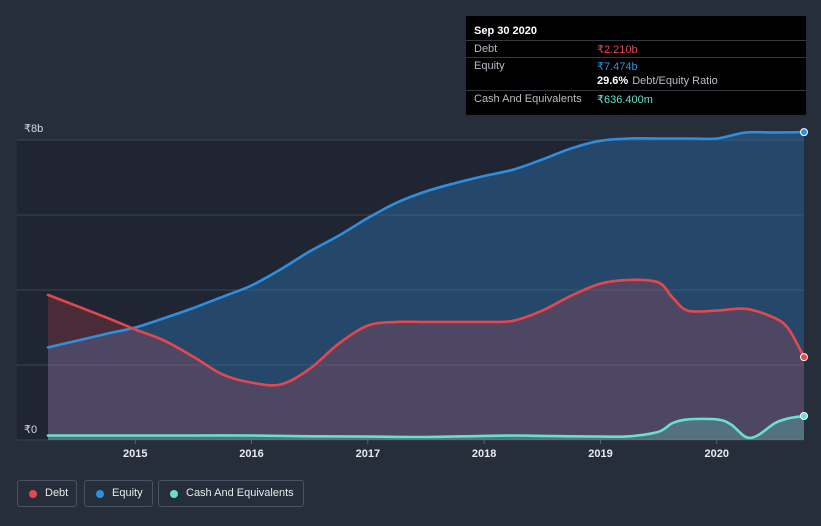  I want to click on cash-and-equivalents-area, so click(426, 428).